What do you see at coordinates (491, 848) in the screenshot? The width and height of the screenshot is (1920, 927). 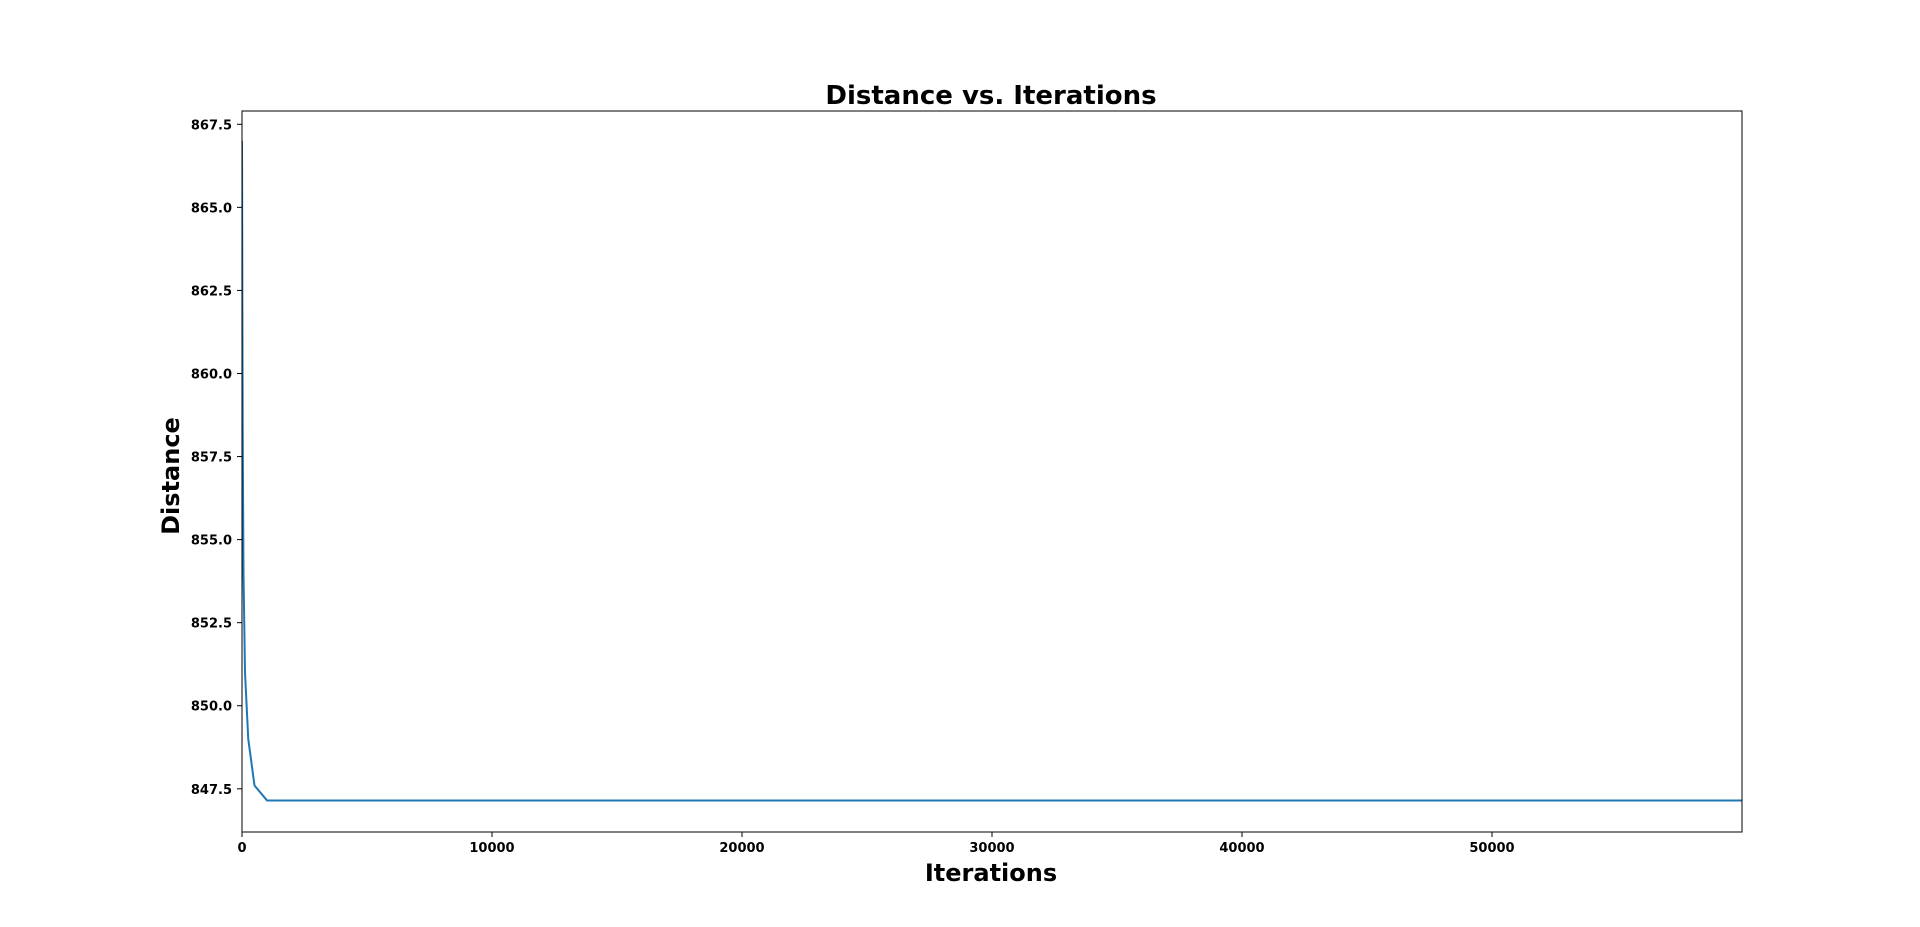 I see `x-tick-label: 10000` at bounding box center [491, 848].